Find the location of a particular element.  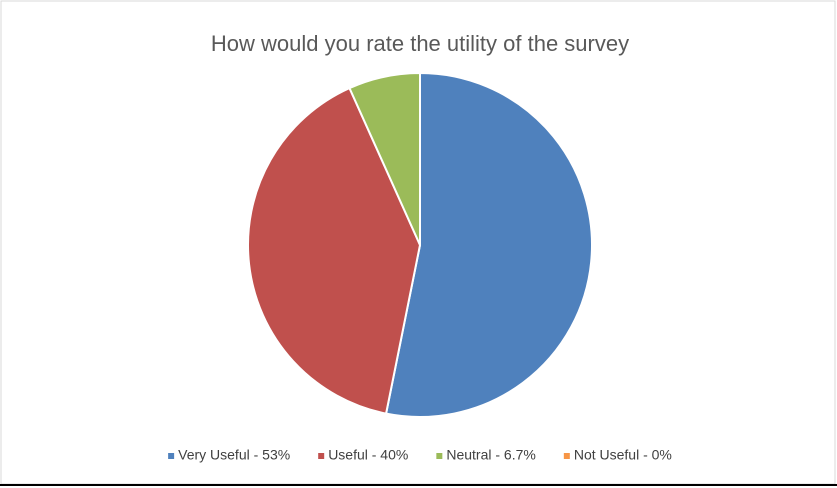

legend-label: Very Useful - 53% is located at coordinates (234, 455).